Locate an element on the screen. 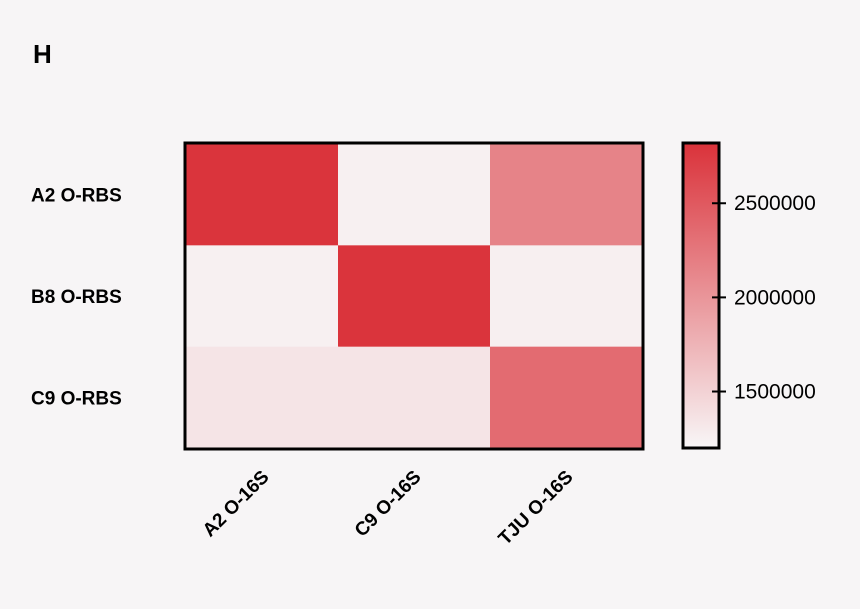  row-label: C9 O-RBS is located at coordinates (76, 398).